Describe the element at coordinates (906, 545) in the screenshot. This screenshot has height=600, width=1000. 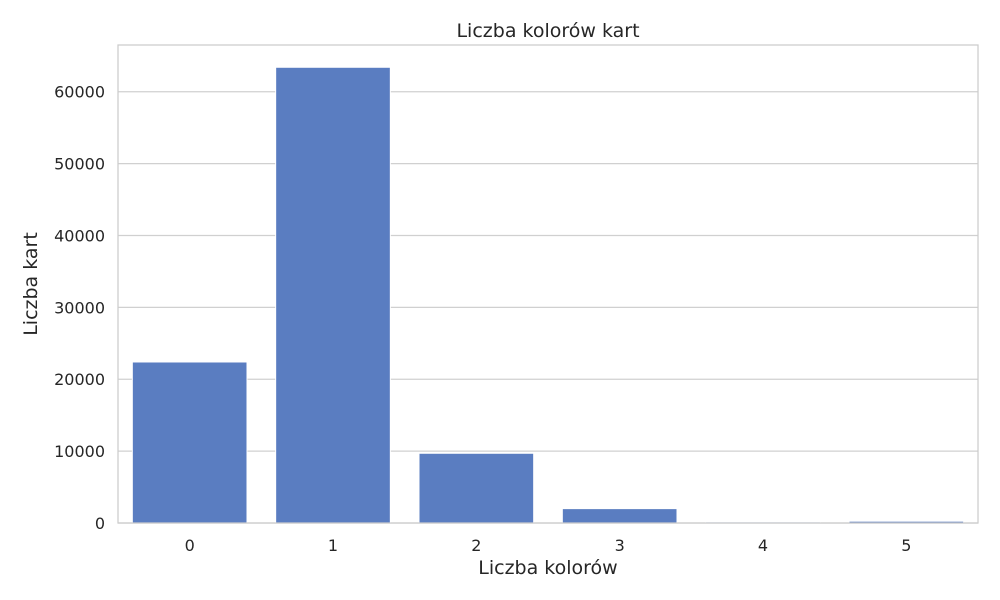
I see `x-tick-label: 5` at that location.